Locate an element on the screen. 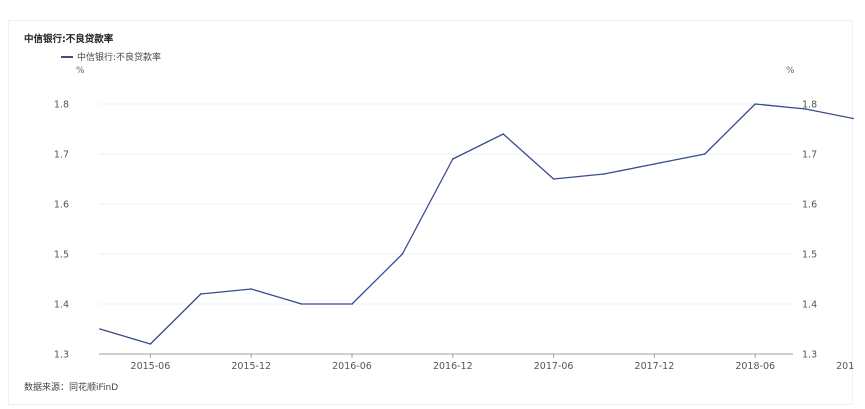 This screenshot has height=409, width=865. legend: 中信银行:不良贷款率 is located at coordinates (111, 57).